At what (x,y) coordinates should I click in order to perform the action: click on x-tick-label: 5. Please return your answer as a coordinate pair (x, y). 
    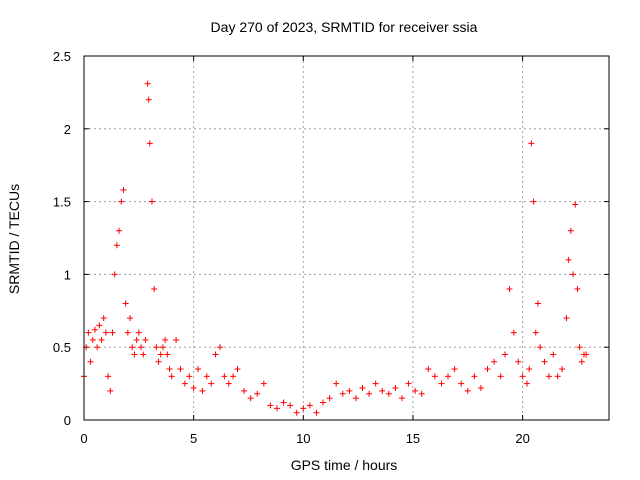
    Looking at the image, I should click on (193, 438).